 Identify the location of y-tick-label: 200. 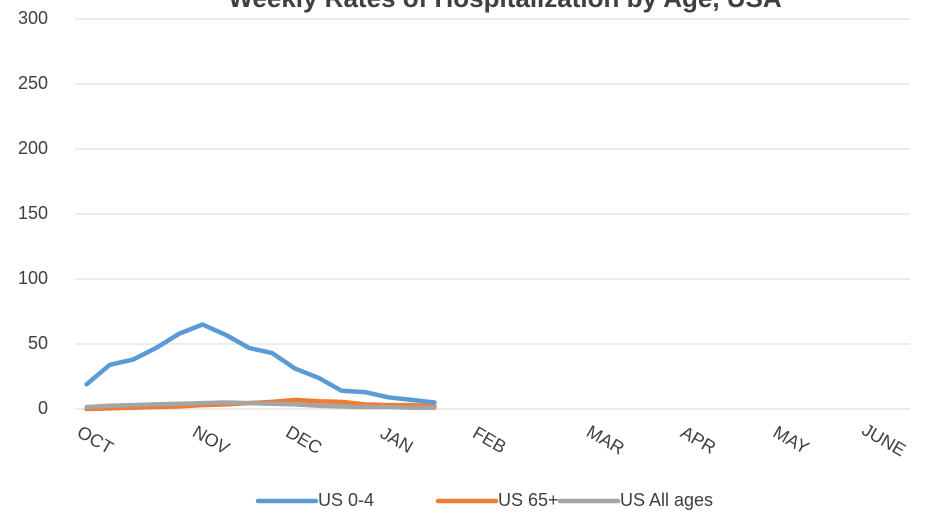
(33, 148).